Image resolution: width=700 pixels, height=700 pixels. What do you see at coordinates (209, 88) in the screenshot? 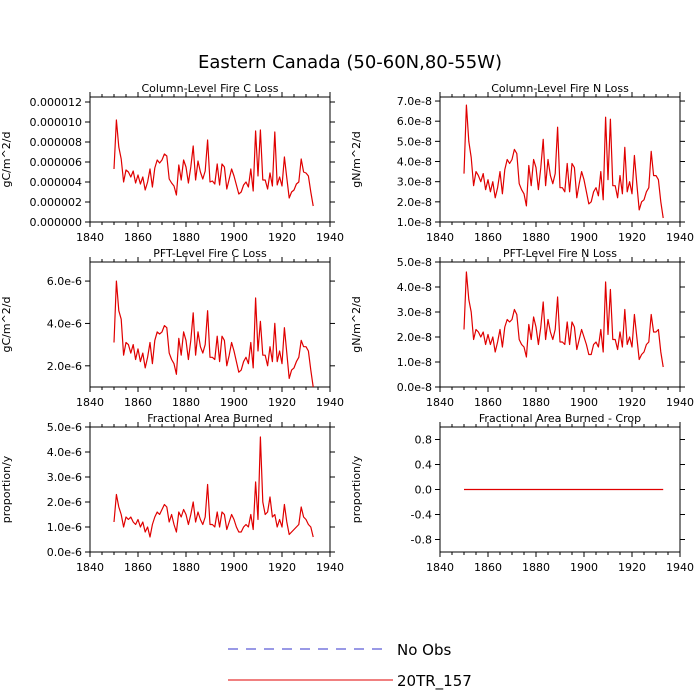
I see `panel-title: Column-Level Fire C Loss` at bounding box center [209, 88].